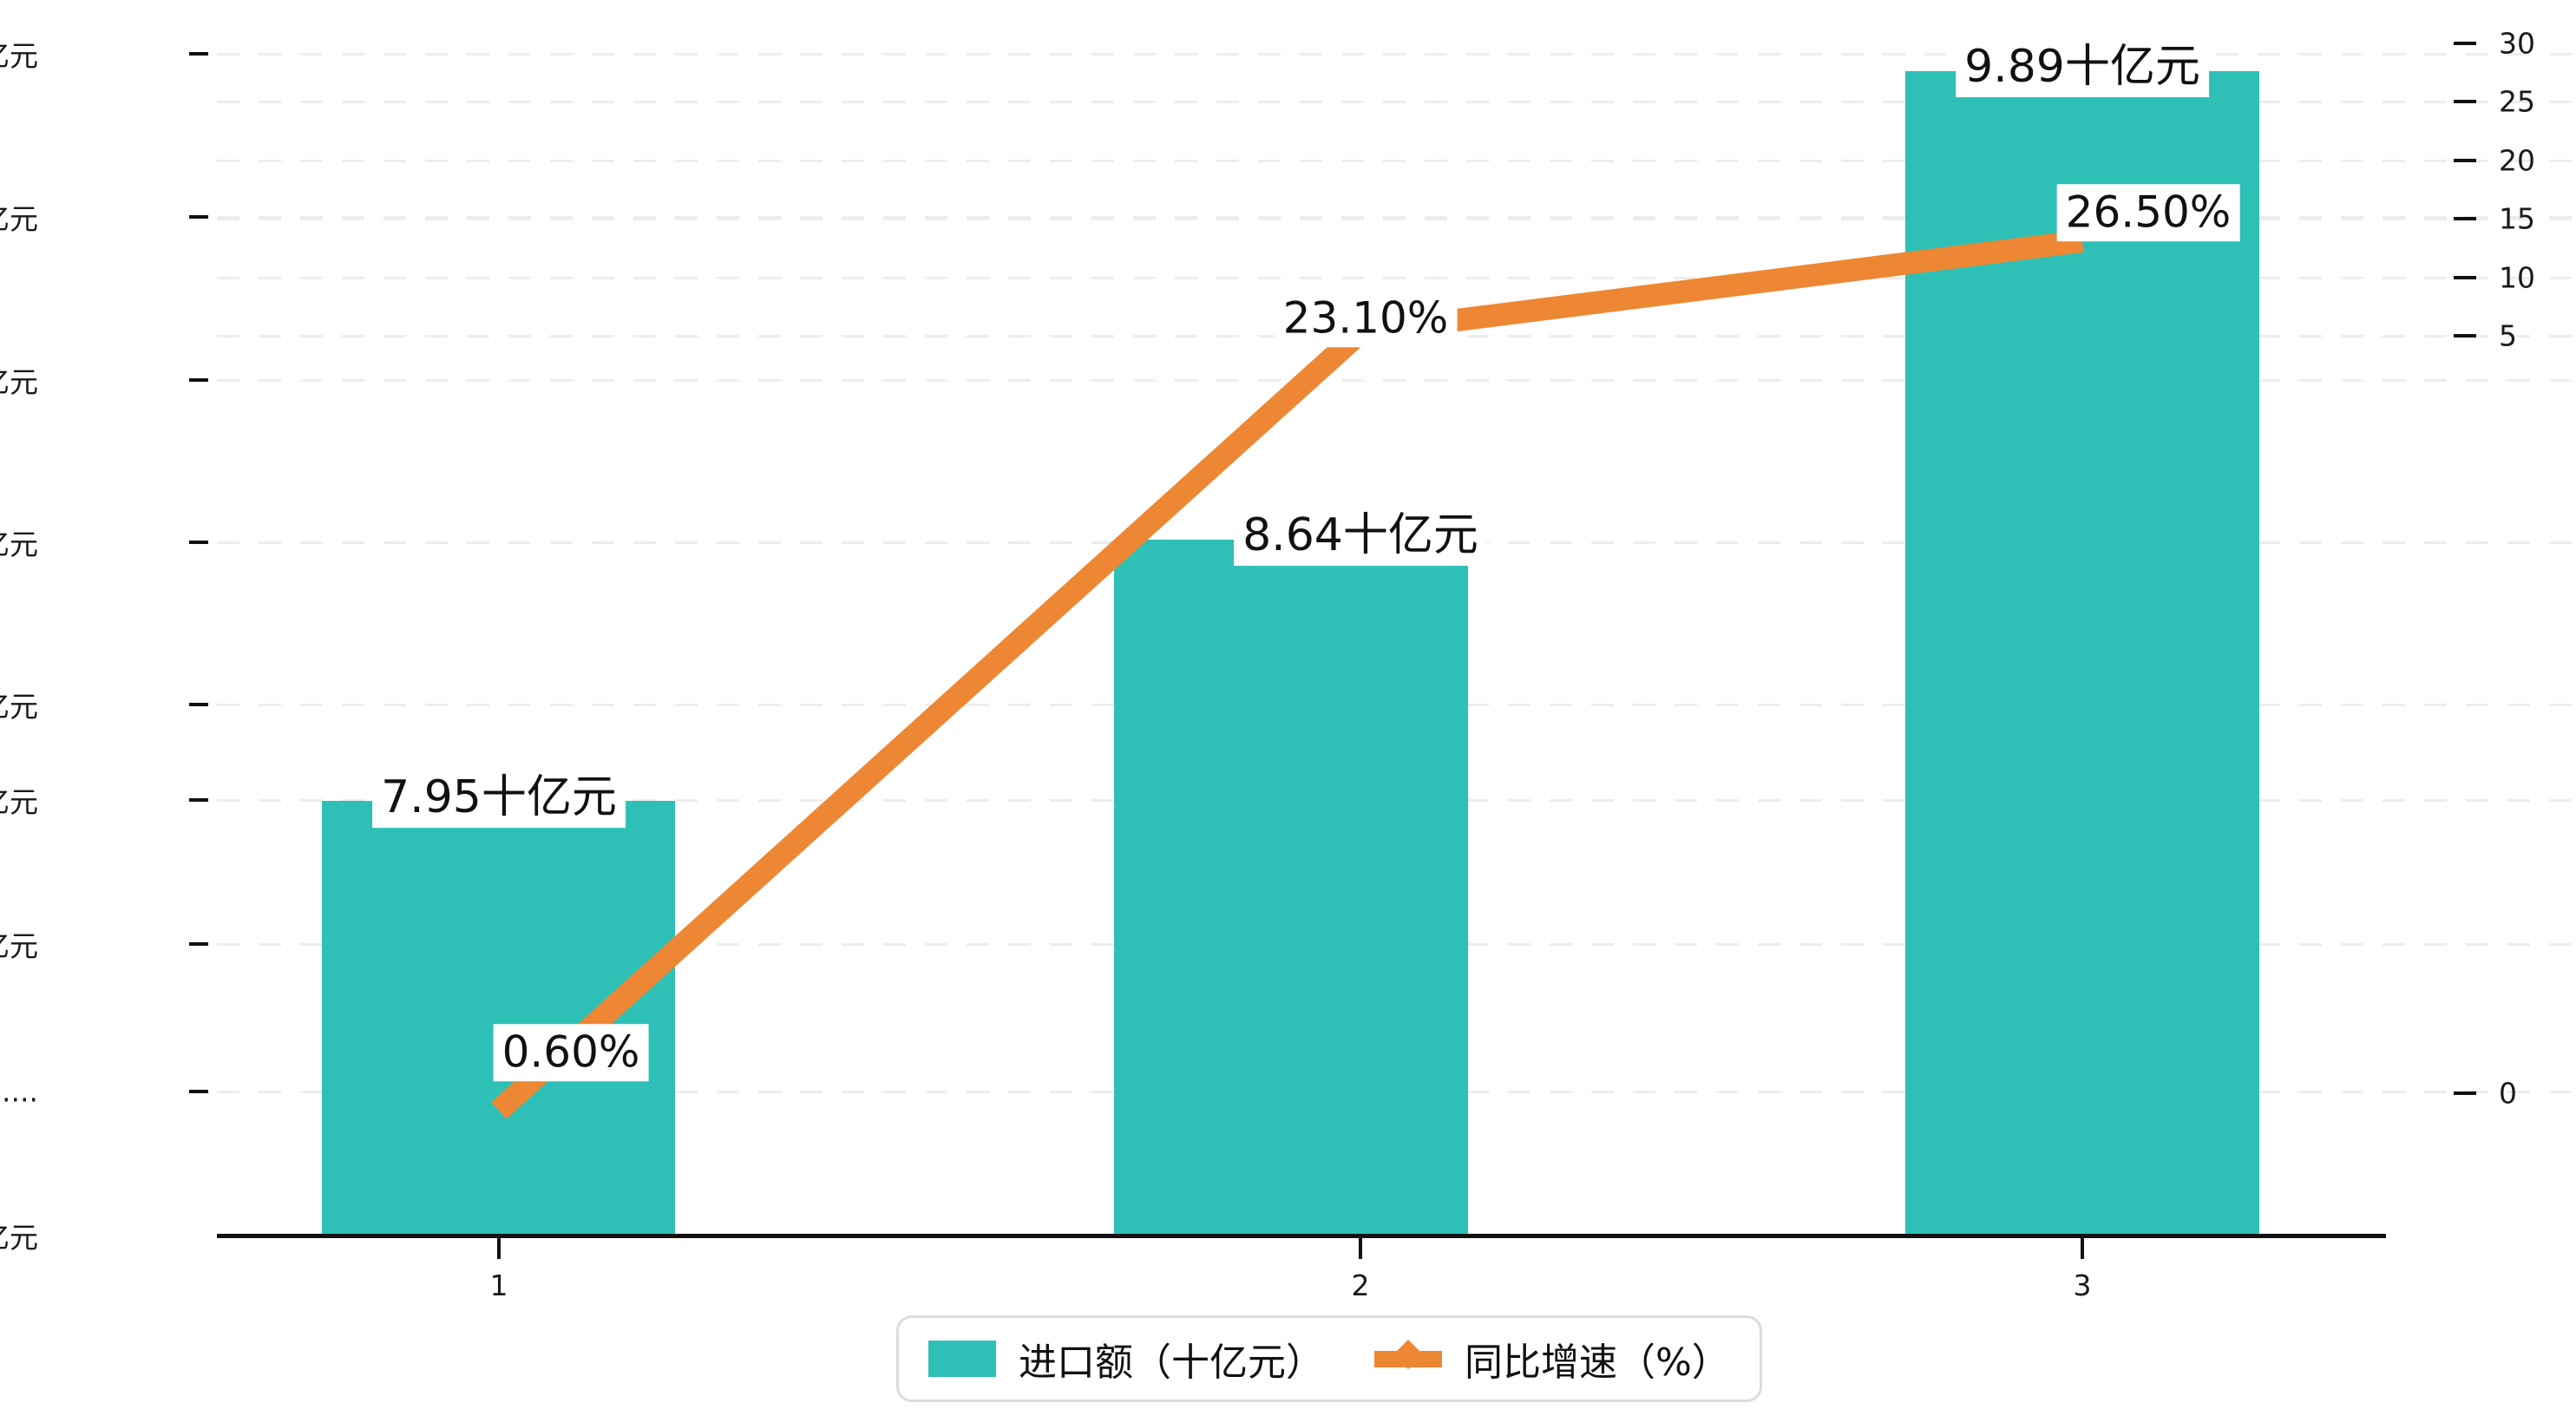  What do you see at coordinates (2082, 67) in the screenshot?
I see `bar-value-label: 9.89十亿元` at bounding box center [2082, 67].